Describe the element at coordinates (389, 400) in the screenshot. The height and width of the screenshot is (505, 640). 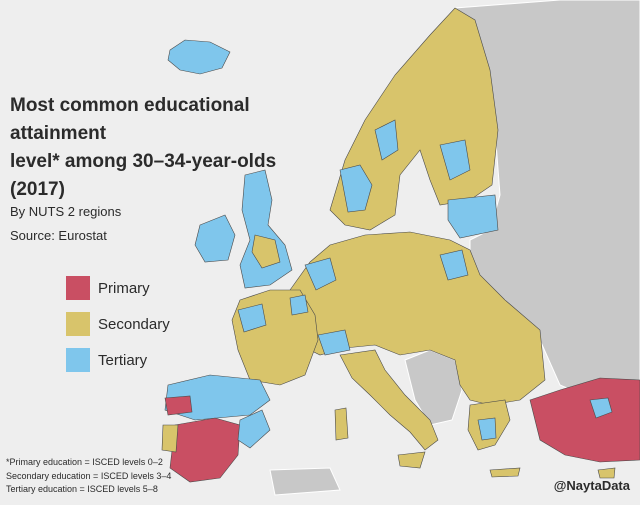
I see `italy` at that location.